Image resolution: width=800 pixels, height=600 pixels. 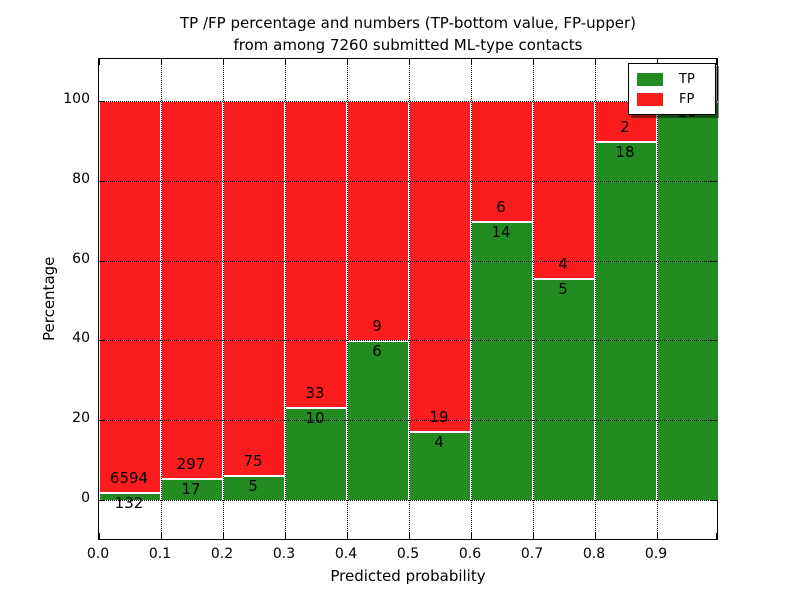 What do you see at coordinates (625, 126) in the screenshot?
I see `fp-count-label: 2` at bounding box center [625, 126].